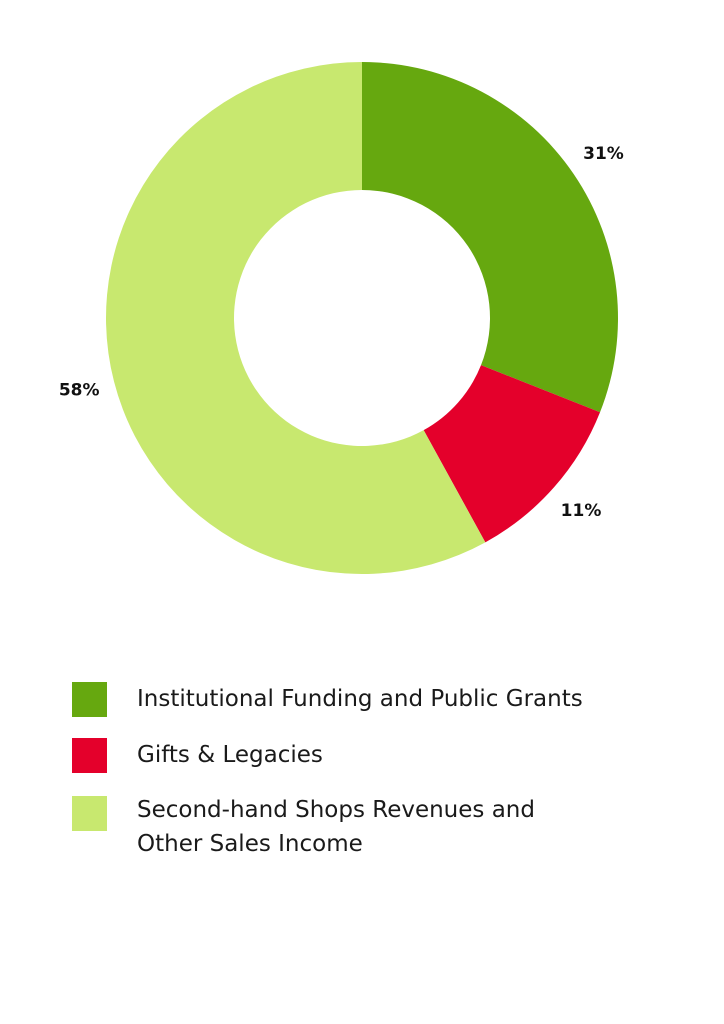  Describe the element at coordinates (79, 391) in the screenshot. I see `slice-value-label: 58%` at that location.